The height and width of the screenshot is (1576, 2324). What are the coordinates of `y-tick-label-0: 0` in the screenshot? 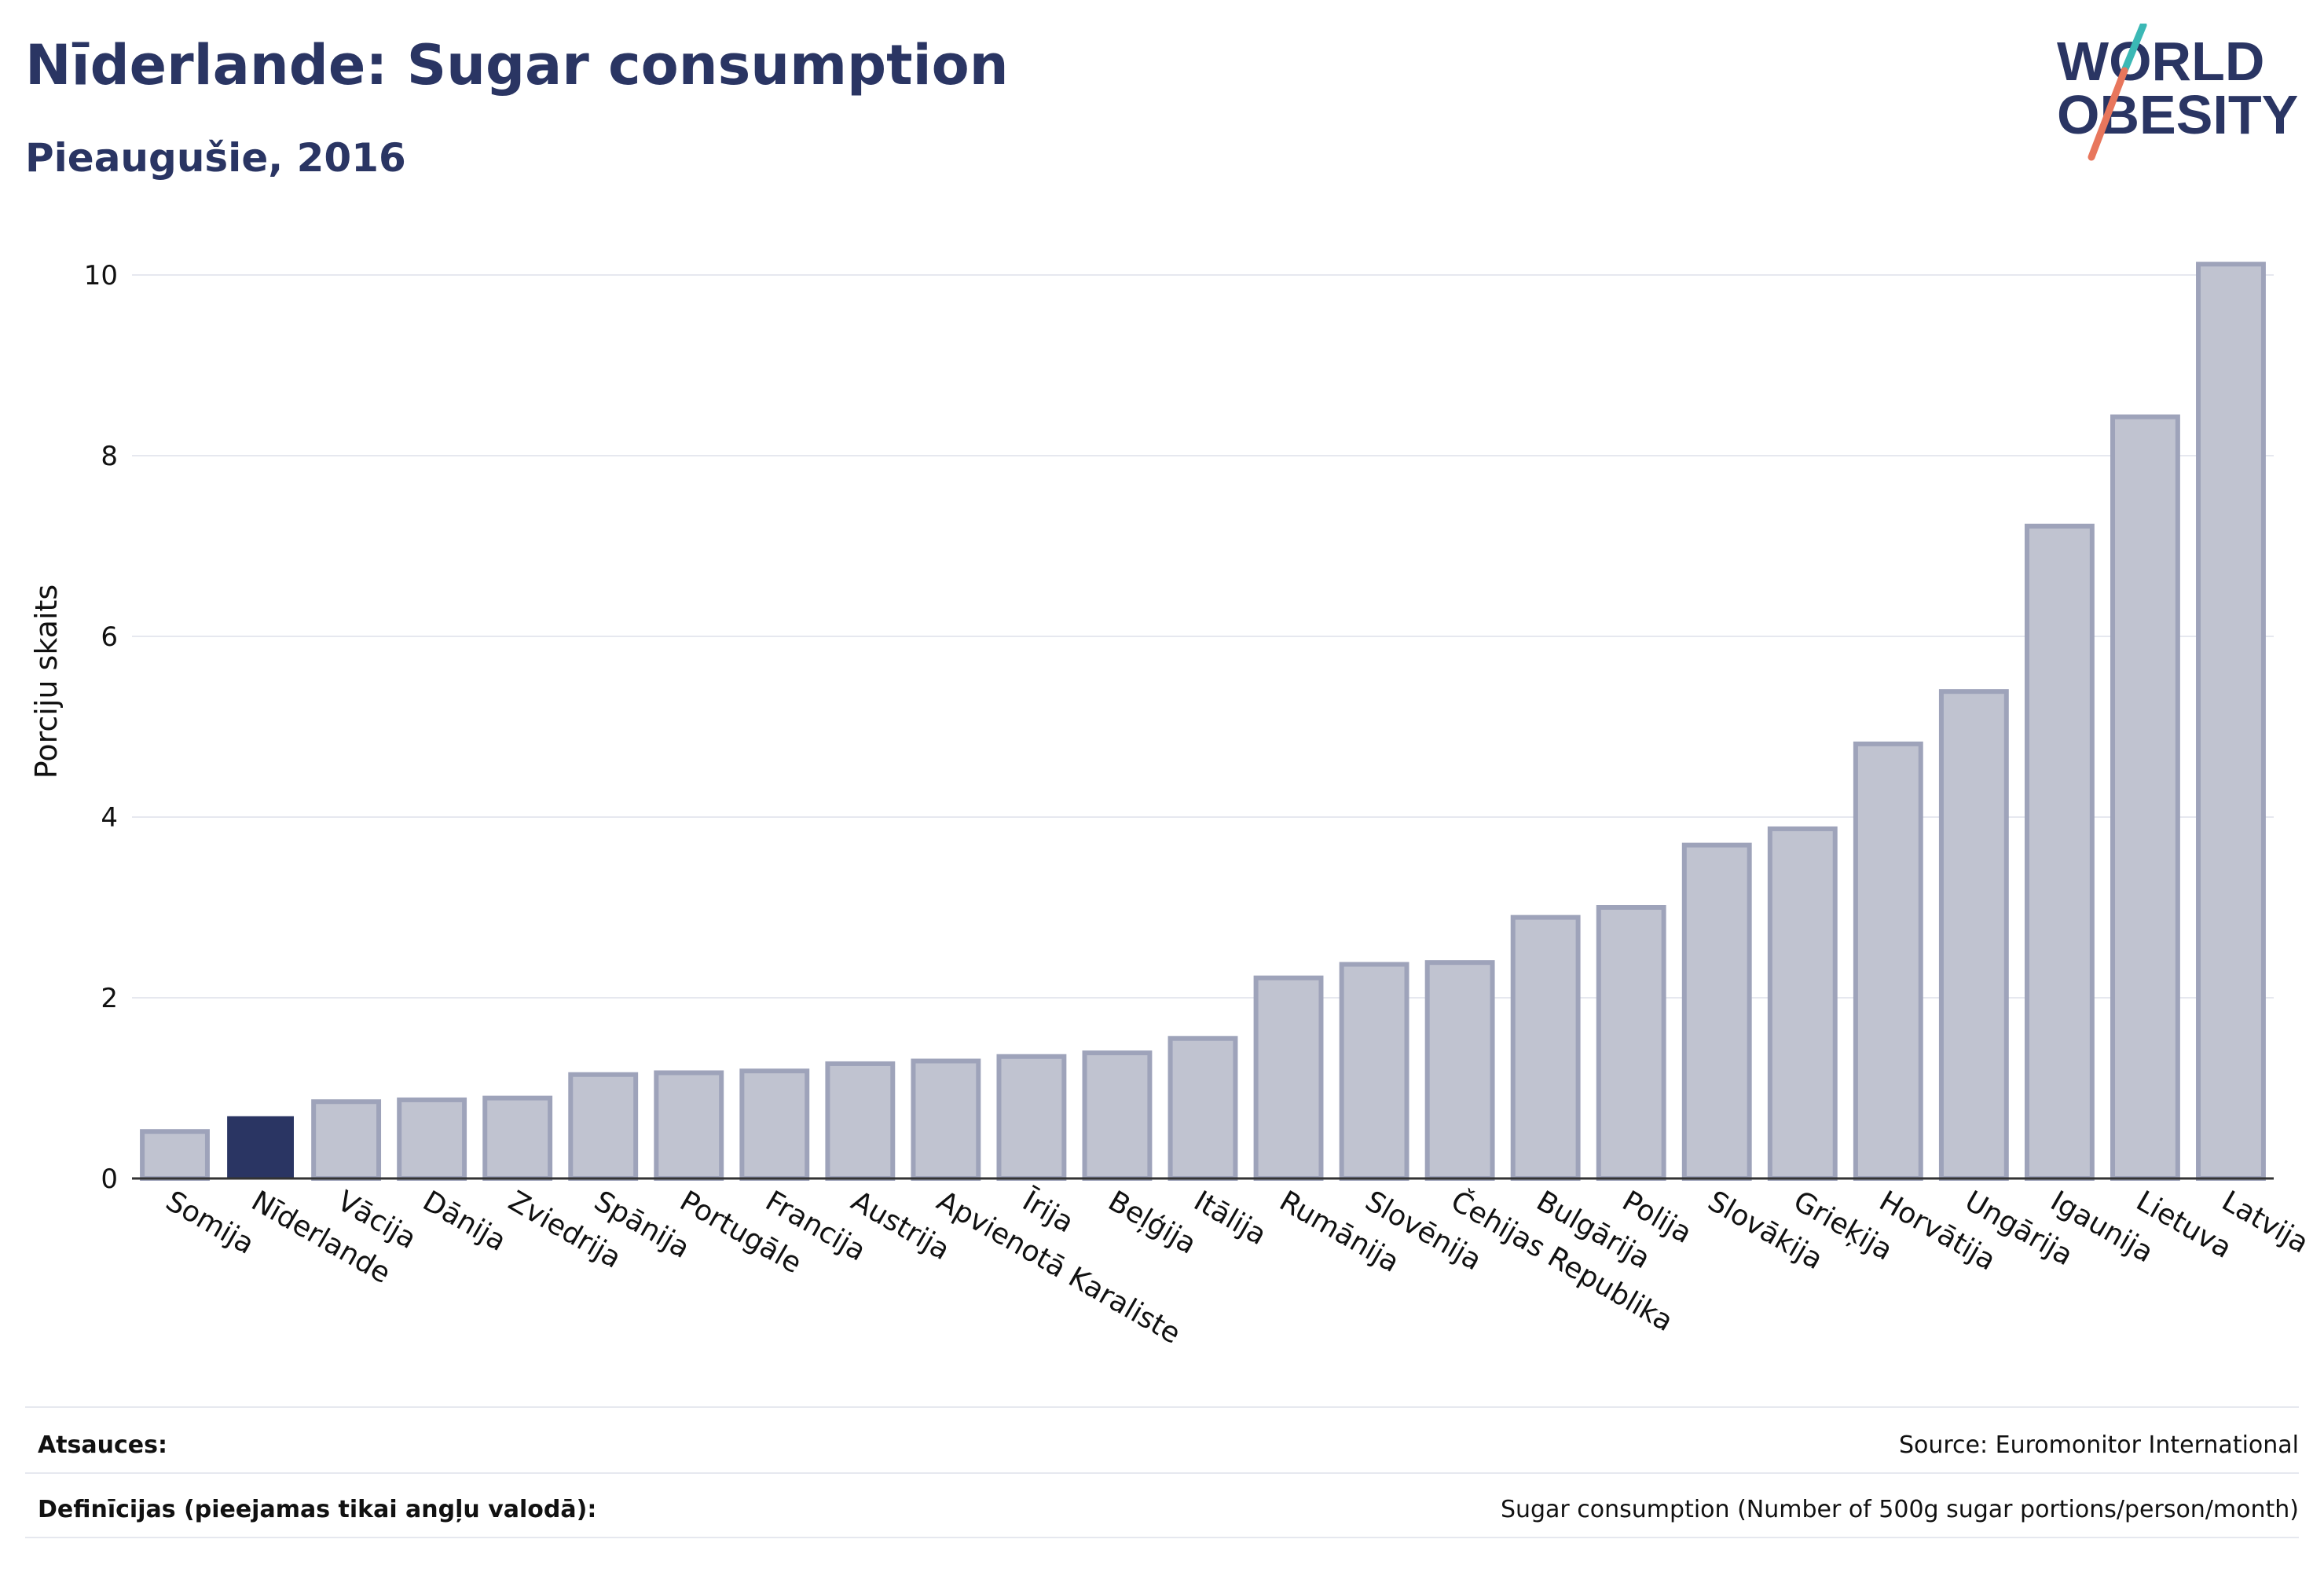 It's located at (109, 1179).